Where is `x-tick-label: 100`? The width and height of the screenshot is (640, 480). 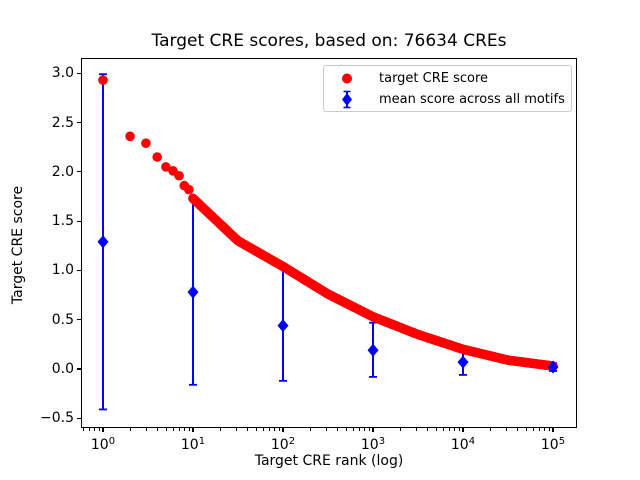
x-tick-label: 100 is located at coordinates (103, 443).